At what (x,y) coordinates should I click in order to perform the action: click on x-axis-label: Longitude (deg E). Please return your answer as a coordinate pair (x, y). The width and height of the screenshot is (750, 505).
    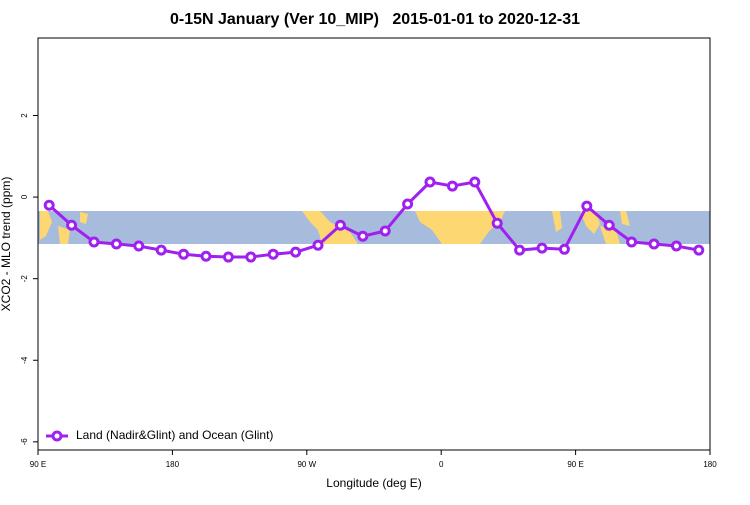
    Looking at the image, I should click on (373, 483).